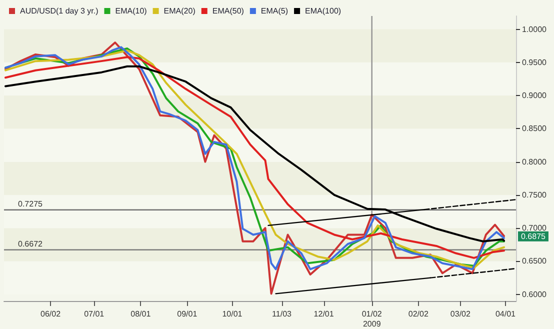  Describe the element at coordinates (535, 62) in the screenshot. I see `y-tick-label: 0.9500` at that location.